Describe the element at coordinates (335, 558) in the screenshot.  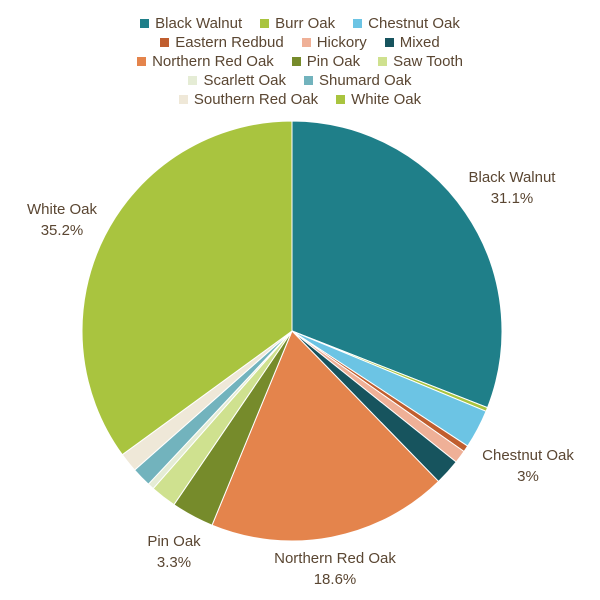
I see `slice-label-name: Northern Red Oak` at that location.